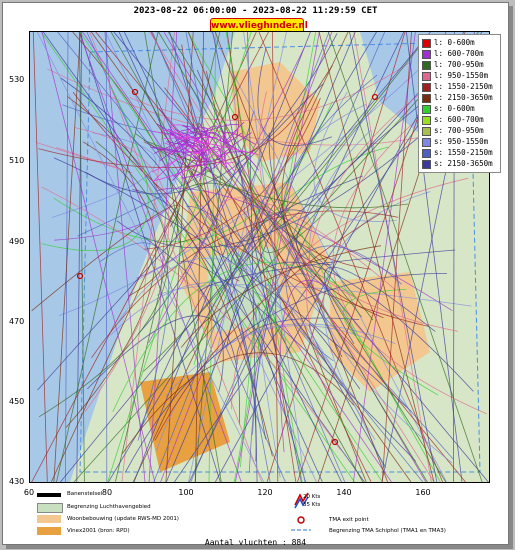 The width and height of the screenshot is (515, 550). What do you see at coordinates (85, 494) in the screenshot?
I see `key-runway: Banenstelsel` at bounding box center [85, 494].